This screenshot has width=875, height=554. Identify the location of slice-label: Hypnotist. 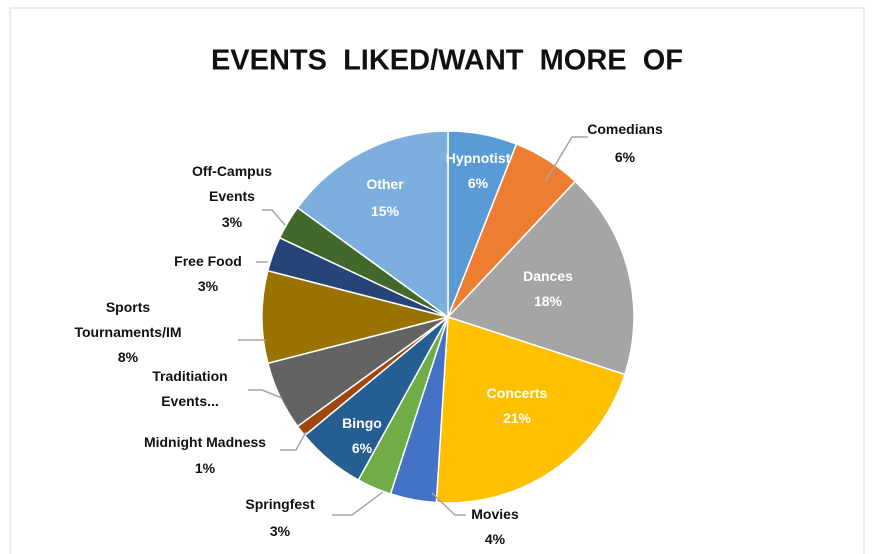
(478, 158).